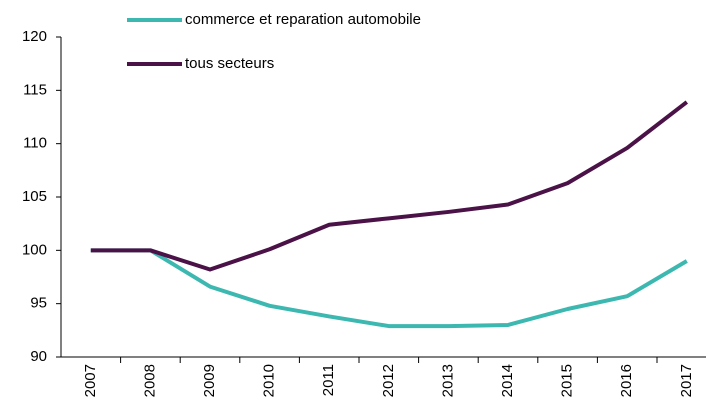 Image resolution: width=708 pixels, height=408 pixels. What do you see at coordinates (90, 380) in the screenshot?
I see `x-tick-label: 2007` at bounding box center [90, 380].